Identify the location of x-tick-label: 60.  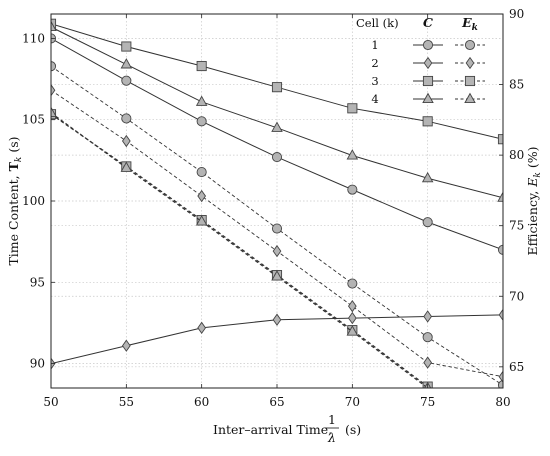
(201, 402).